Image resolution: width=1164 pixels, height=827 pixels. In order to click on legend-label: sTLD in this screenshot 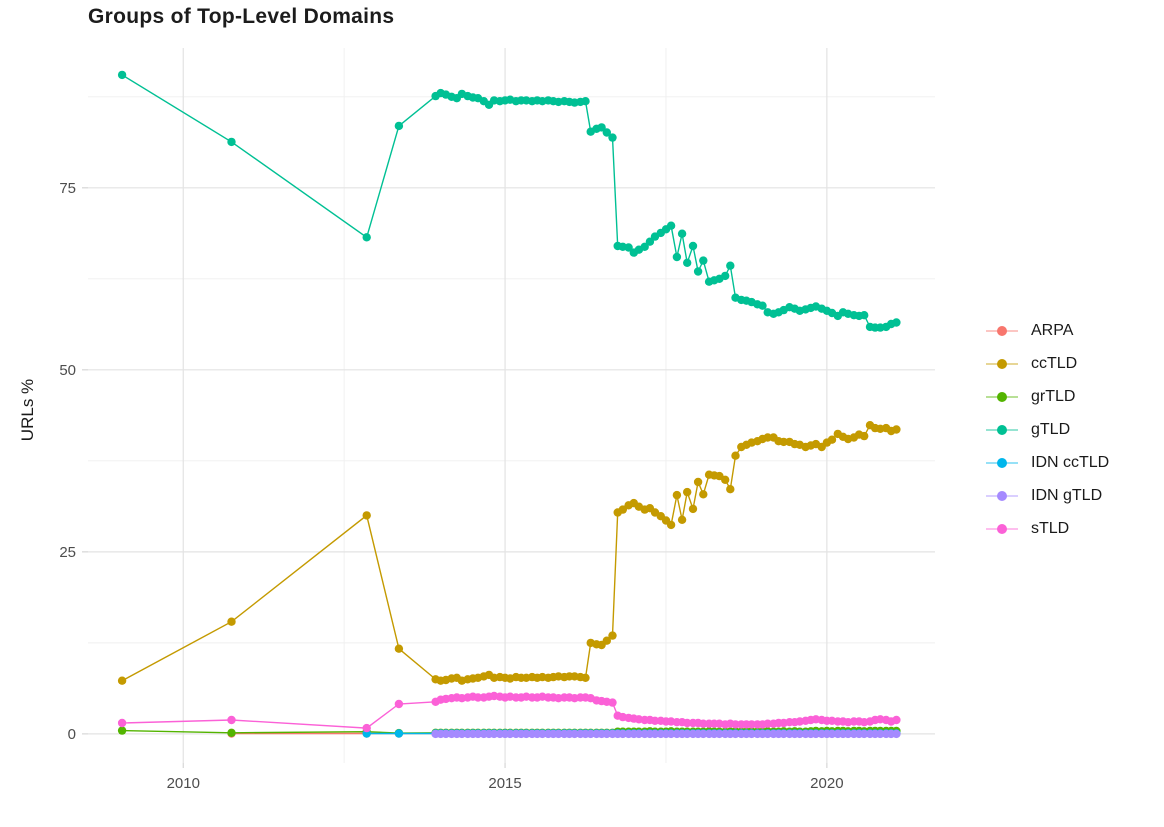, I will do `click(1050, 528)`.